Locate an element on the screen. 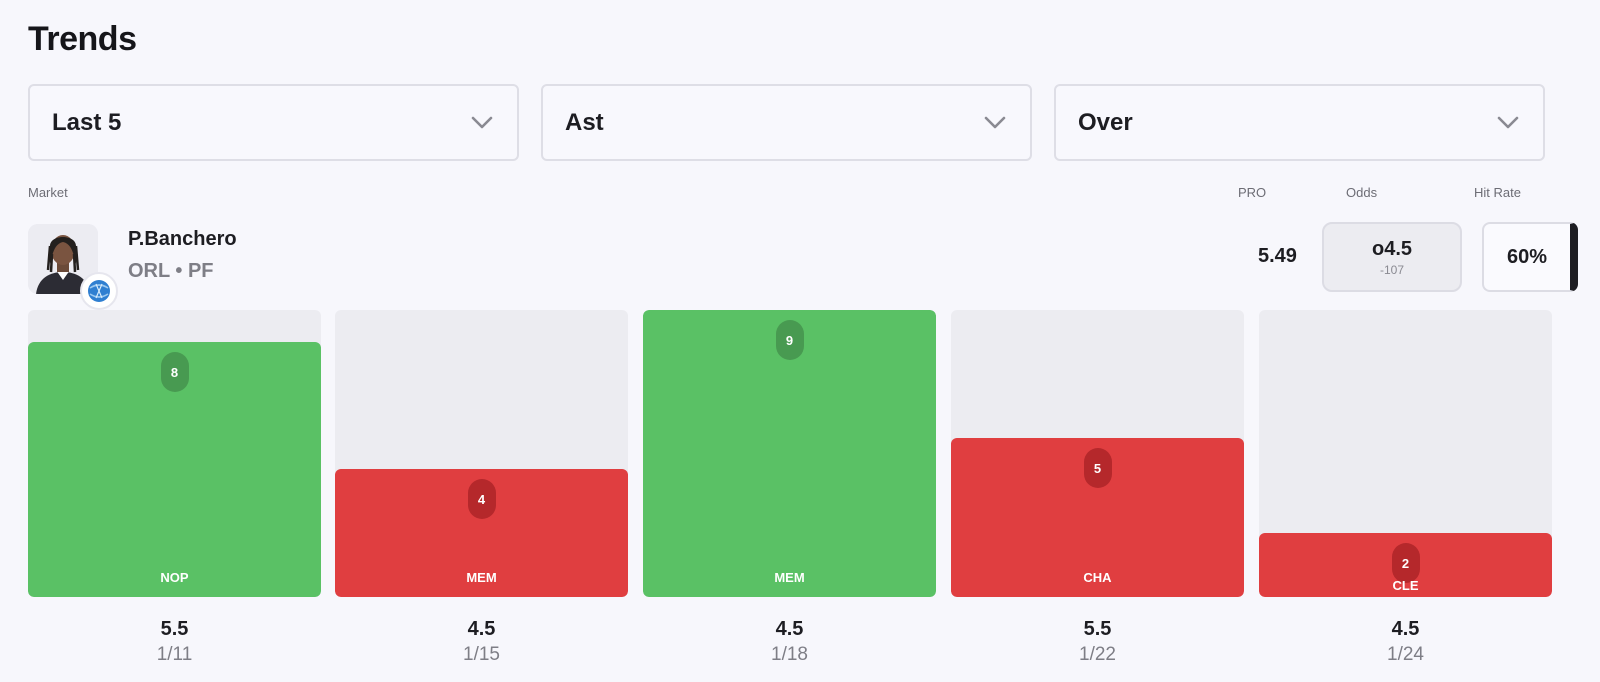 The width and height of the screenshot is (1600, 682). game-bar-slot: 2 CLE is located at coordinates (1405, 453).